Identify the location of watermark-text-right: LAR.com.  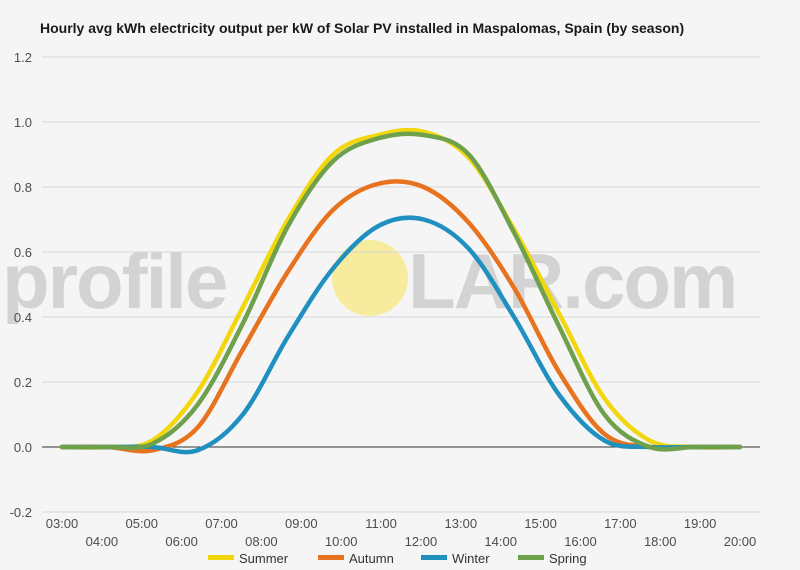
(572, 281).